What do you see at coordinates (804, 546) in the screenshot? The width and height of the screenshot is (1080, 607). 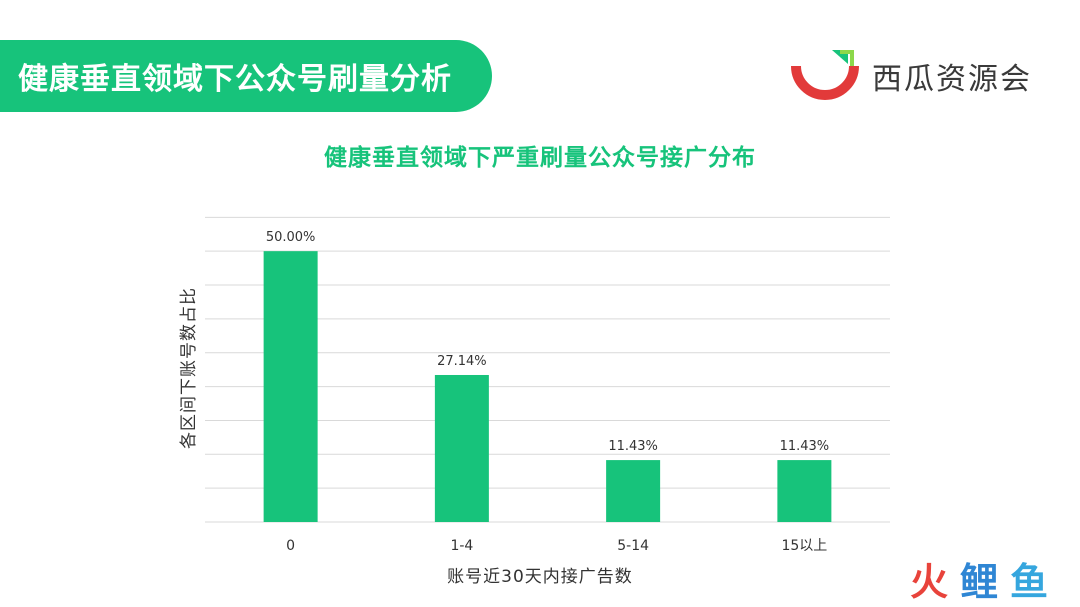 I see `x-tick-label: 15以上` at bounding box center [804, 546].